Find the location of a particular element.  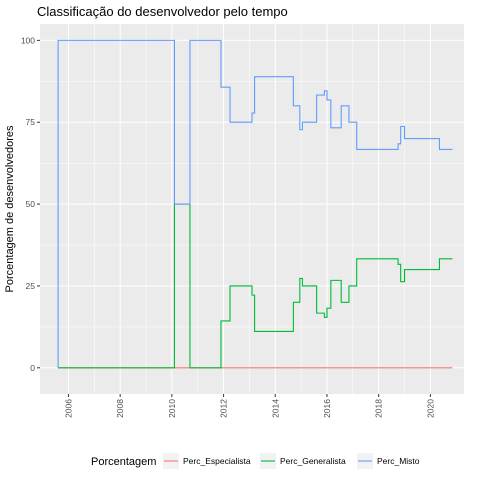

x-tick-label: 2006 is located at coordinates (68, 408).